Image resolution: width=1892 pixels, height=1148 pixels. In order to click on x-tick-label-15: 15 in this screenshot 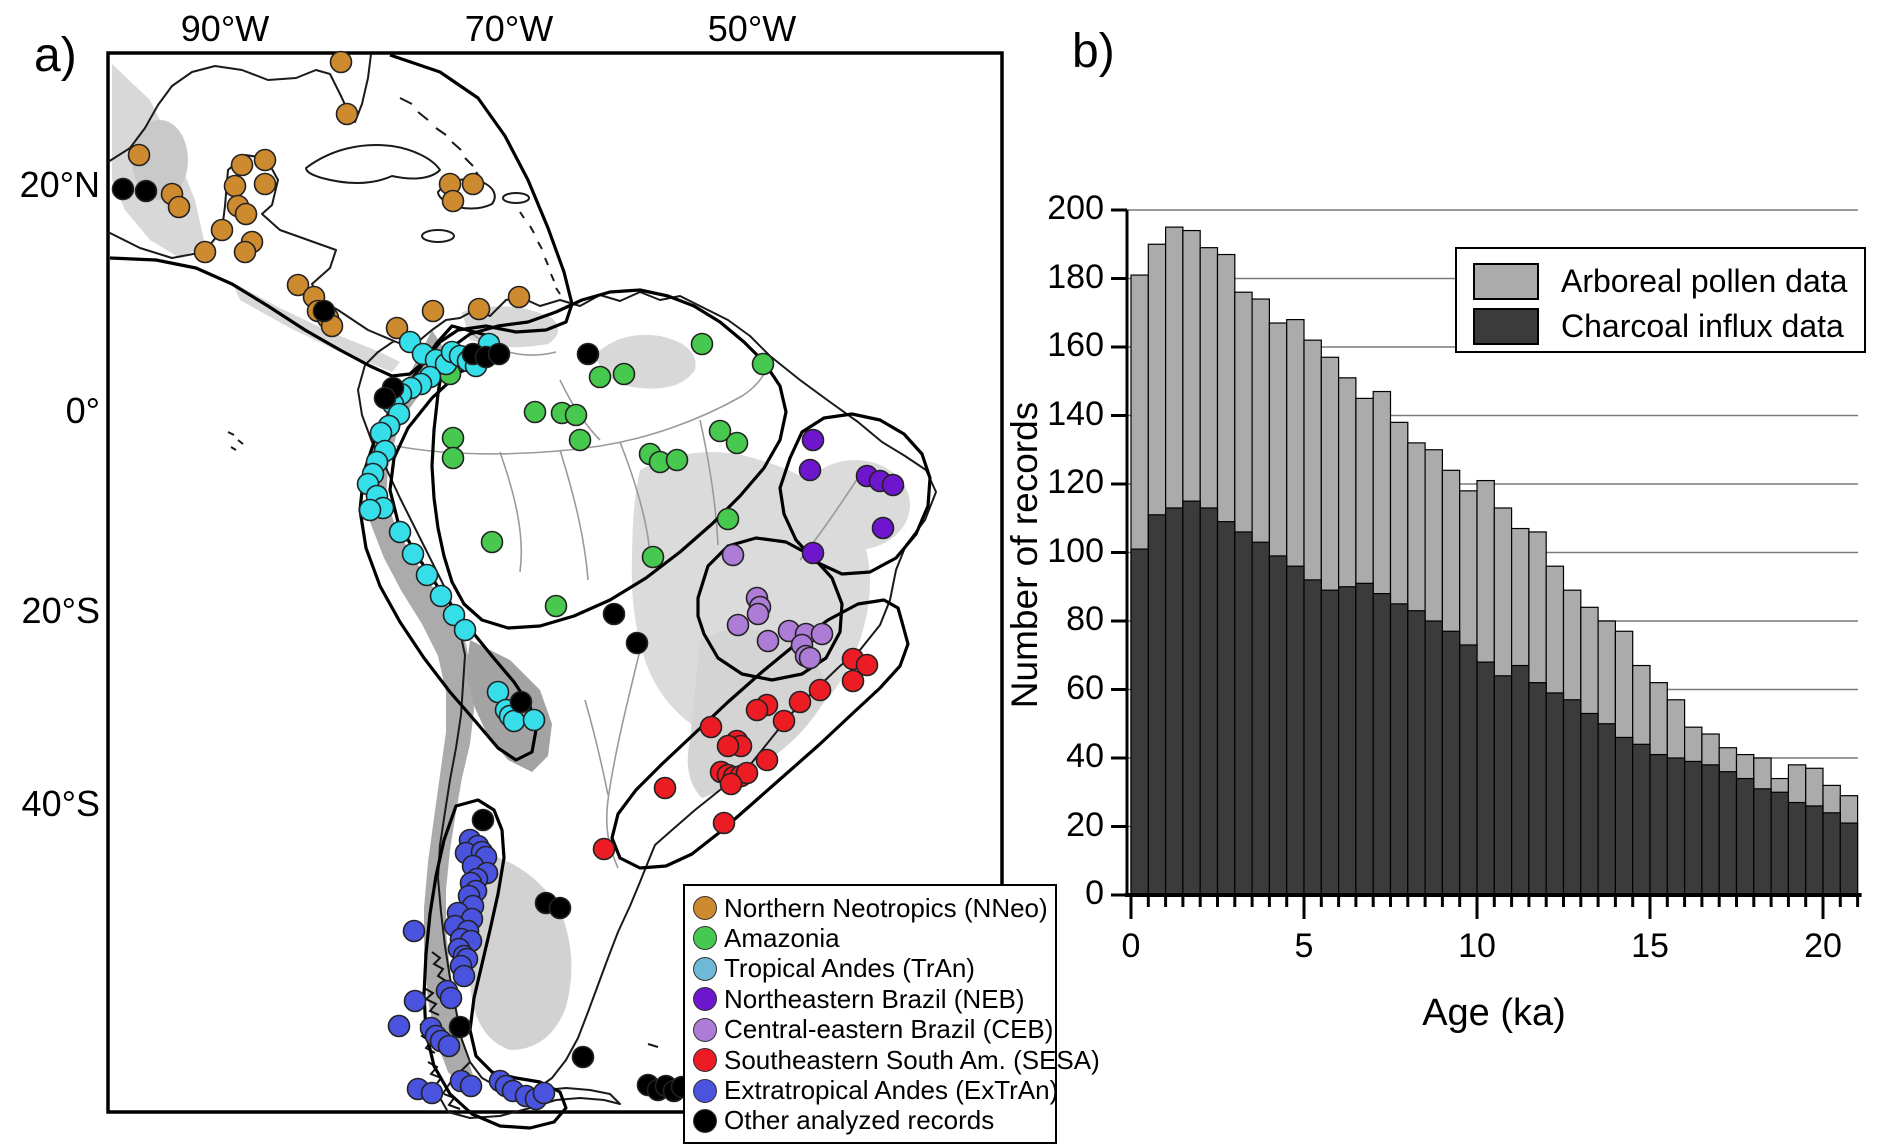, I will do `click(1650, 946)`.